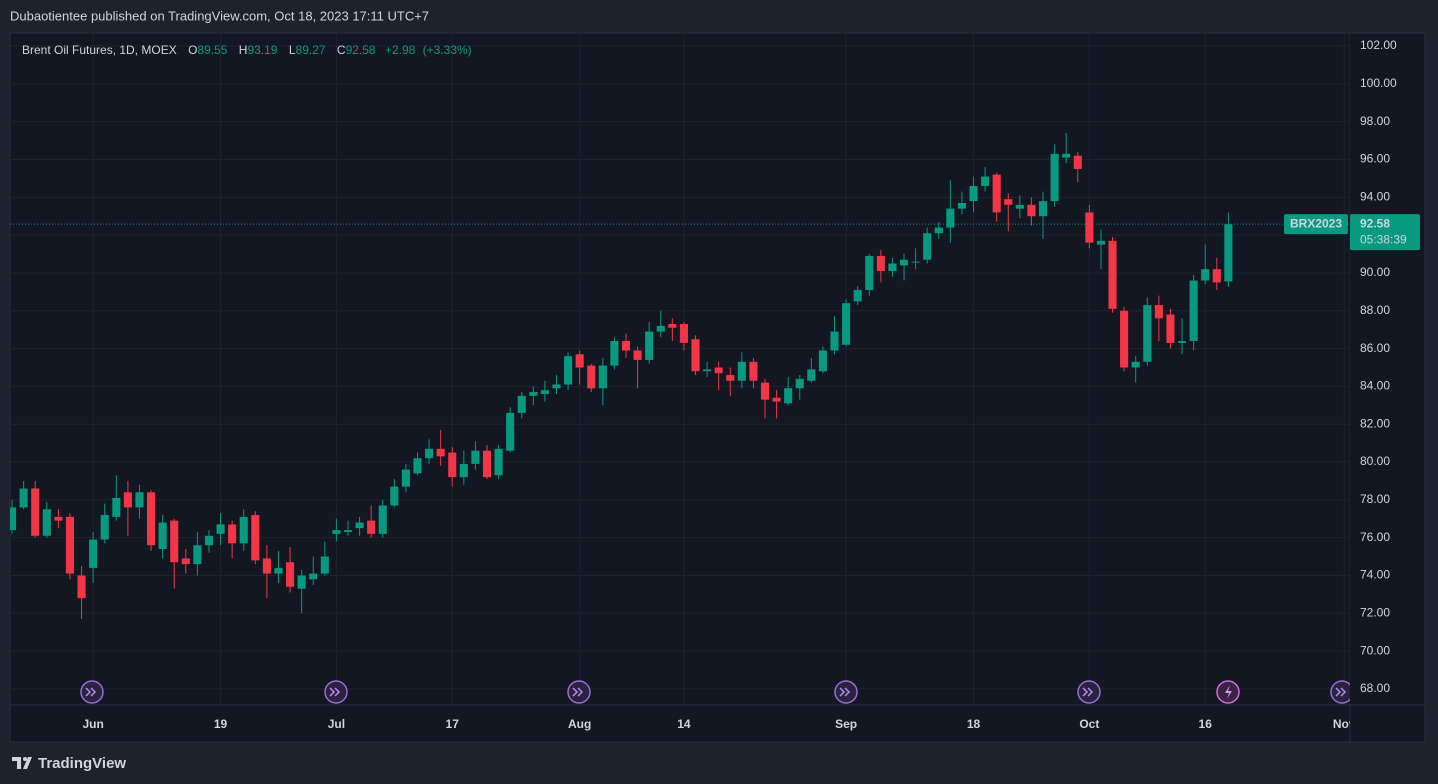 Image resolution: width=1438 pixels, height=784 pixels. I want to click on y-tick-label: 98.00, so click(1375, 121).